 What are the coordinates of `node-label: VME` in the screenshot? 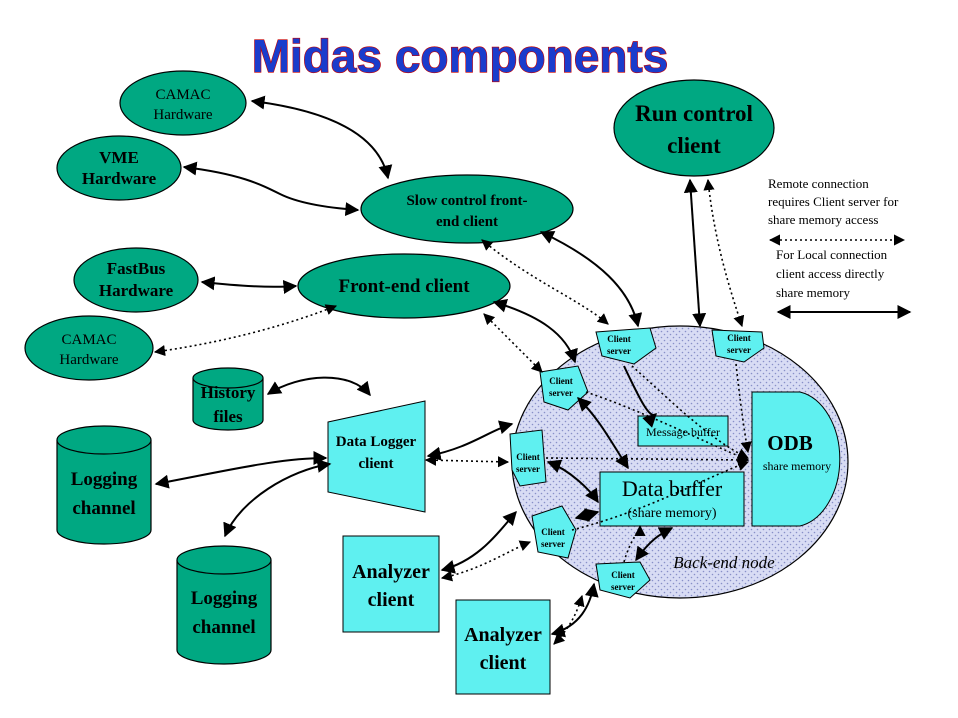 It's located at (119, 157).